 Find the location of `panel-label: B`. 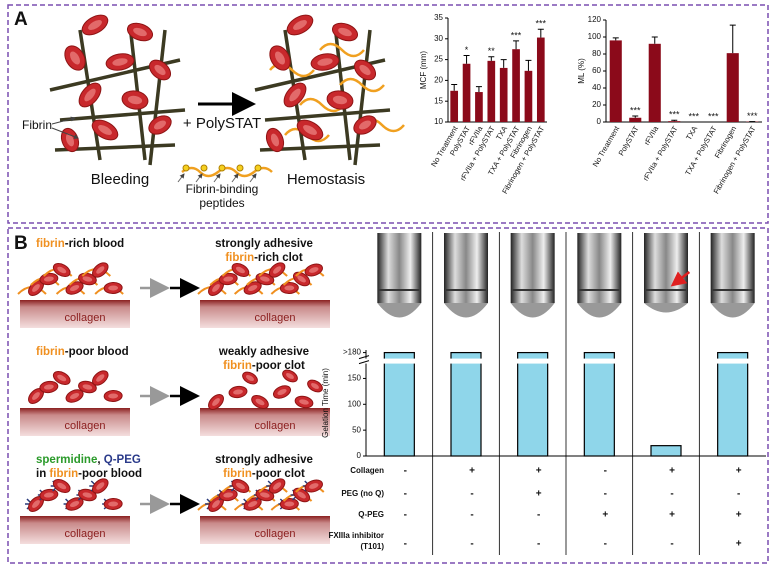

panel-label: B is located at coordinates (21, 243).